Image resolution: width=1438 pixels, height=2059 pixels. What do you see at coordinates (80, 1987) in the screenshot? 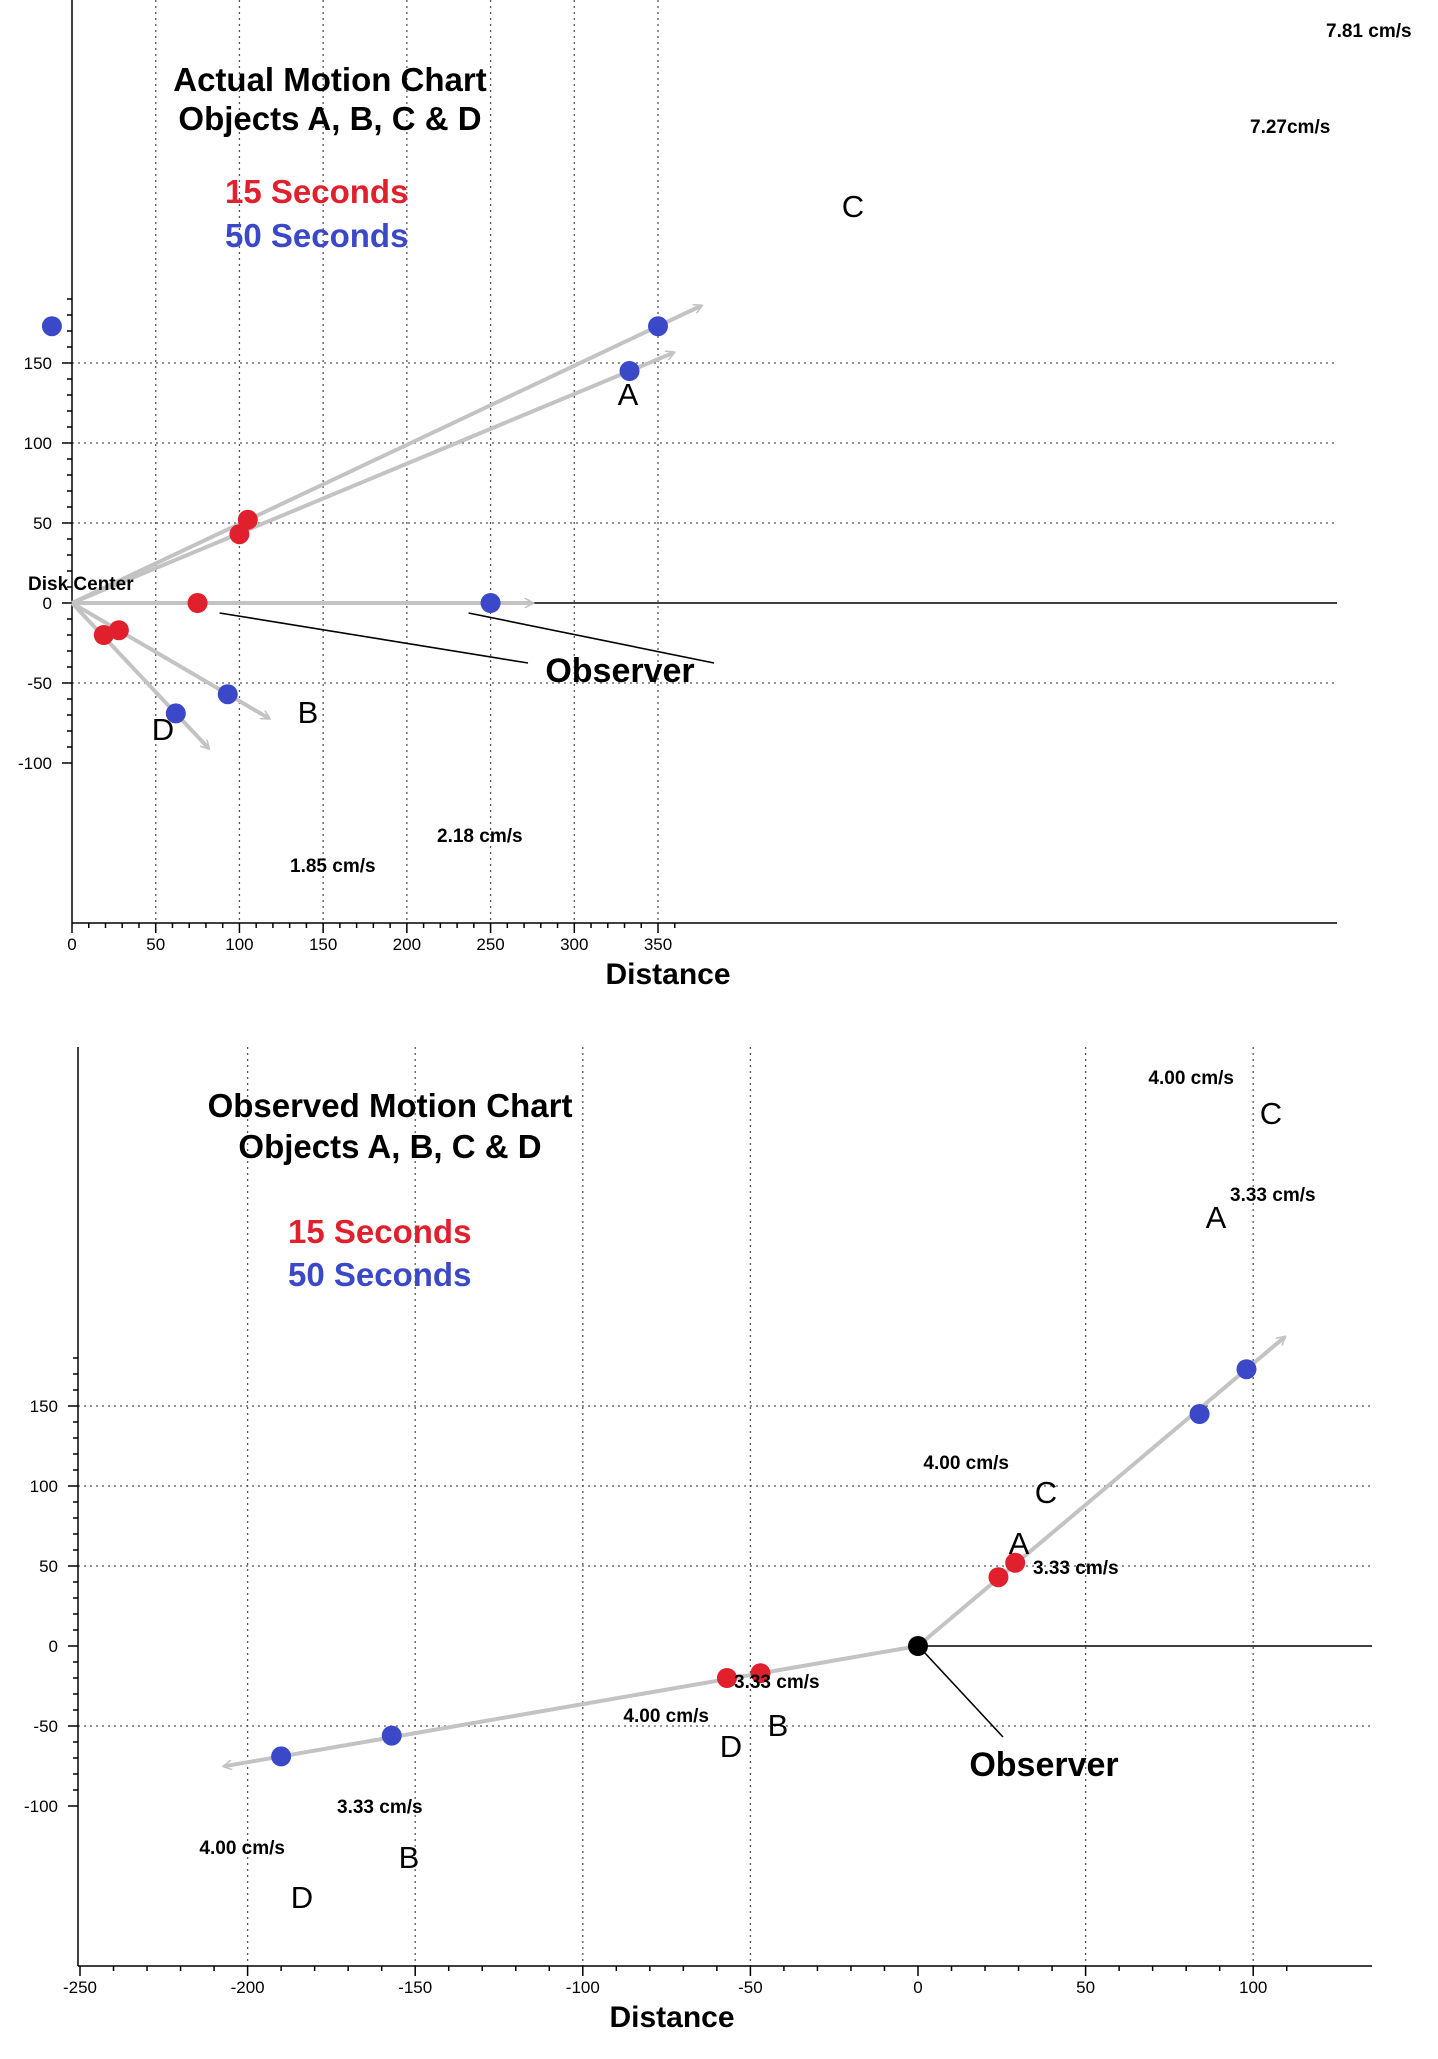
I see `x-tick-label: -250` at bounding box center [80, 1987].